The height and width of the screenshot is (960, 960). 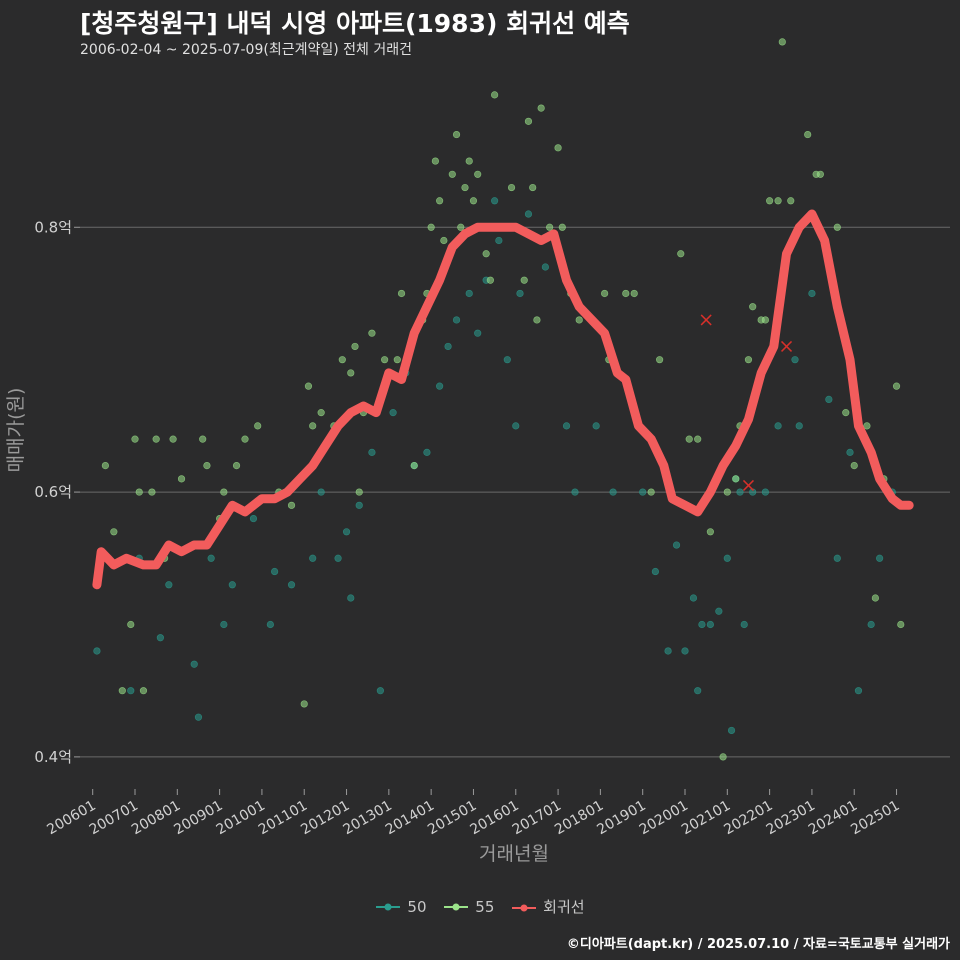 I want to click on legend-item-55: 55, so click(x=468, y=907).